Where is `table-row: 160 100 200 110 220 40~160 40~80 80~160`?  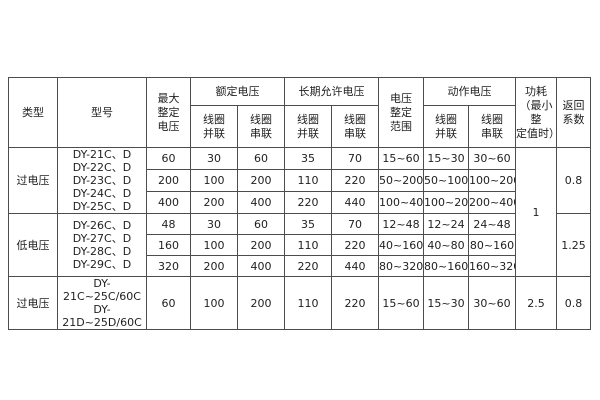 table-row: 160 100 200 110 220 40~160 40~80 80~160 is located at coordinates (300, 245).